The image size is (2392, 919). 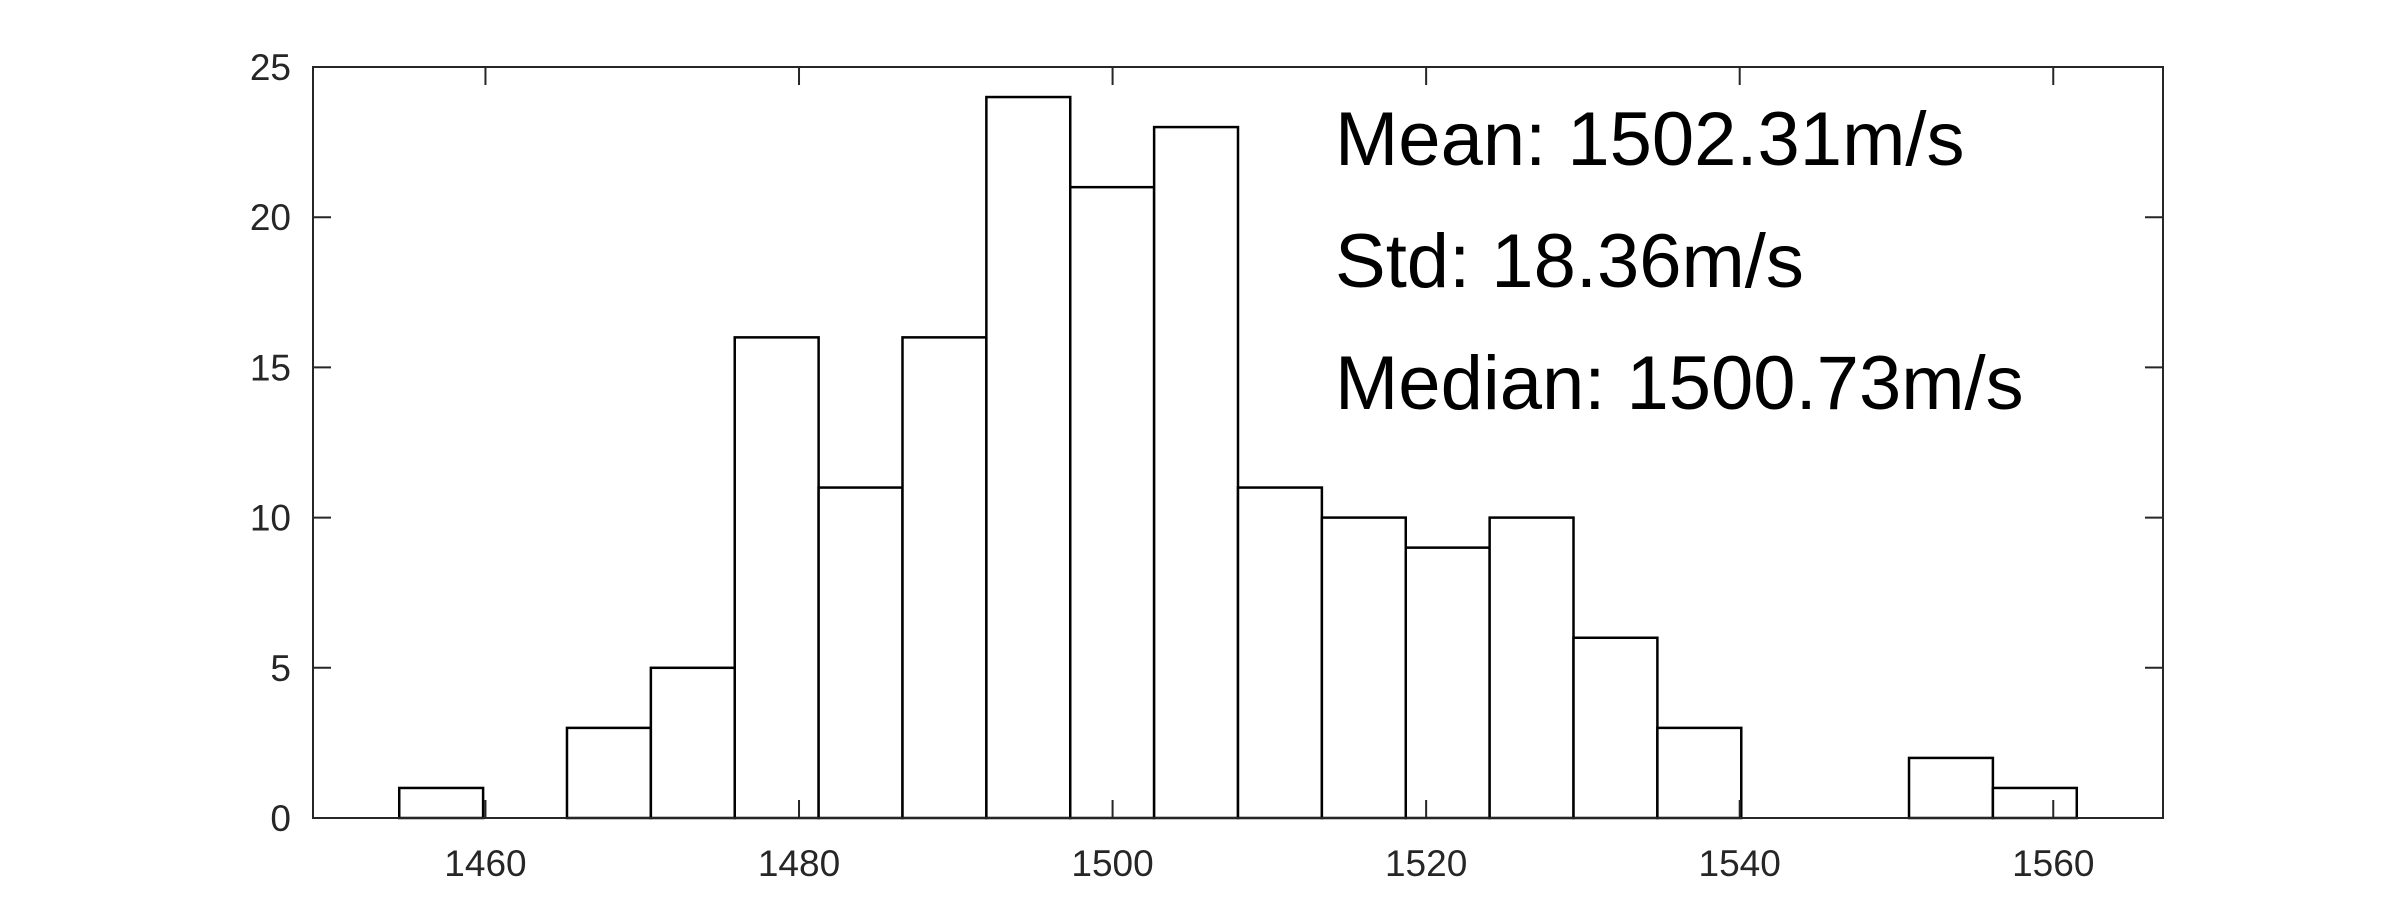 What do you see at coordinates (1569, 261) in the screenshot?
I see `annotation: Std: 18.36m/s` at bounding box center [1569, 261].